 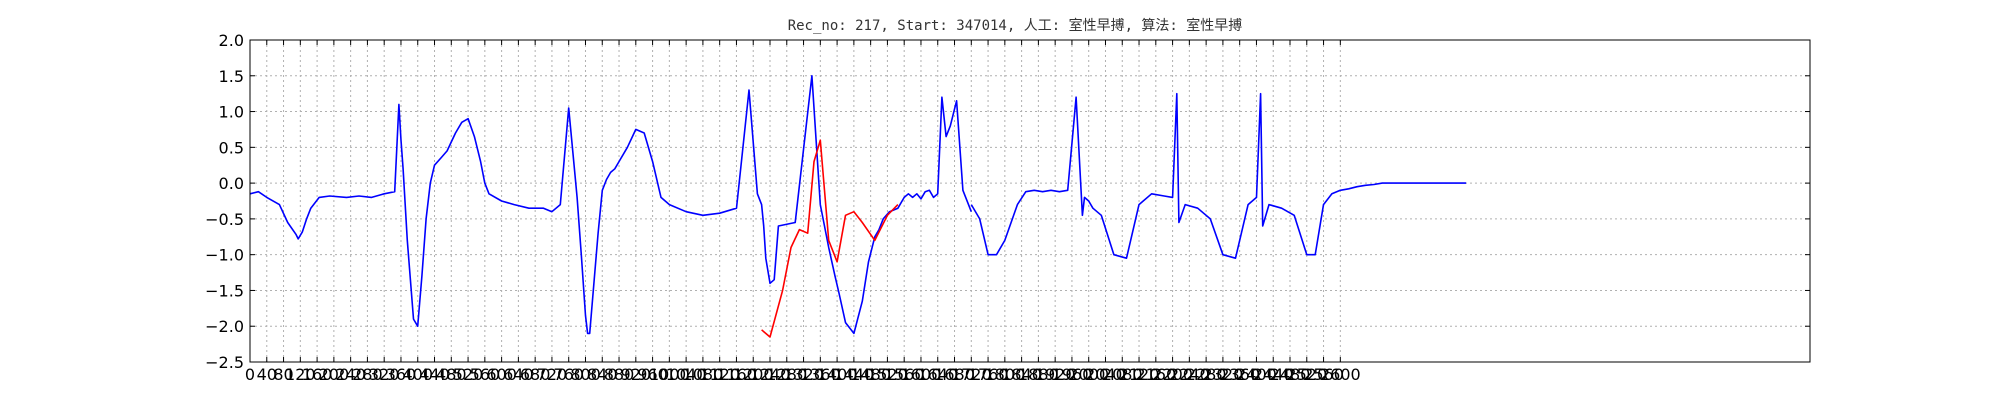 I want to click on x-tick-label: 680, so click(x=535, y=374).